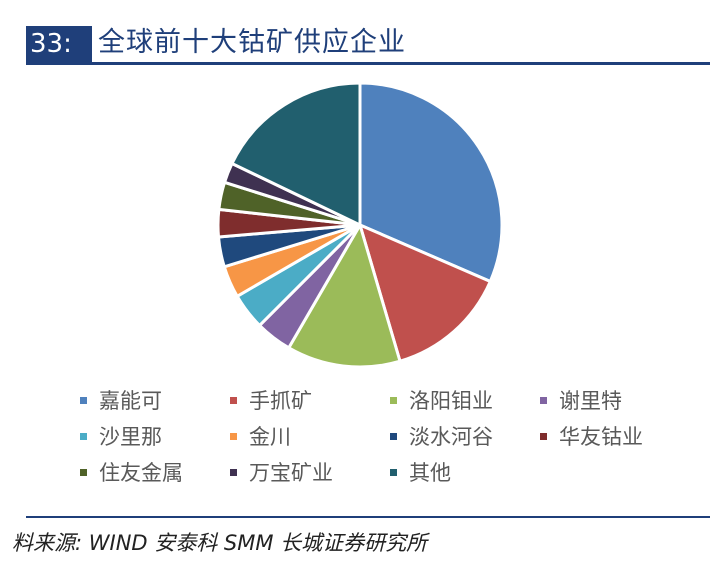 The width and height of the screenshot is (720, 573). I want to click on bottom-divider, so click(368, 517).